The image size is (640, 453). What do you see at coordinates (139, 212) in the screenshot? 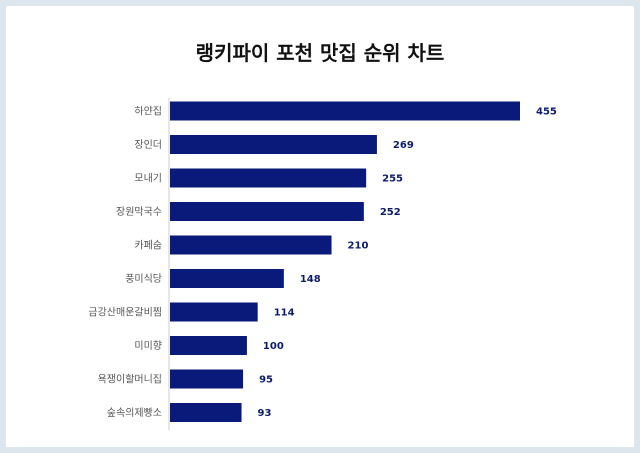
I see `category-label-3: 장원막국수` at bounding box center [139, 212].